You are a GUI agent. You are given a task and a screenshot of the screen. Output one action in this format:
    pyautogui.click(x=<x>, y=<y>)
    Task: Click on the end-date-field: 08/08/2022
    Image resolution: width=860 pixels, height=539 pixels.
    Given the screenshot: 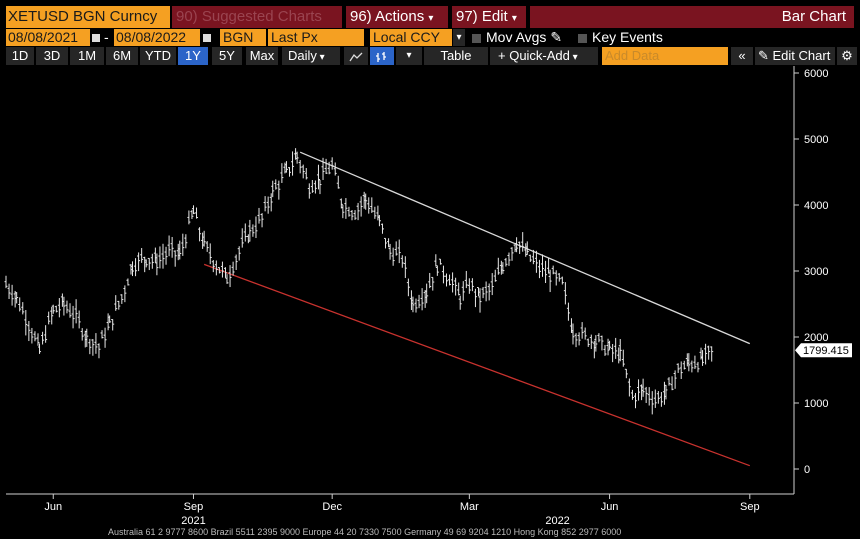 What is the action you would take?
    pyautogui.click(x=157, y=37)
    